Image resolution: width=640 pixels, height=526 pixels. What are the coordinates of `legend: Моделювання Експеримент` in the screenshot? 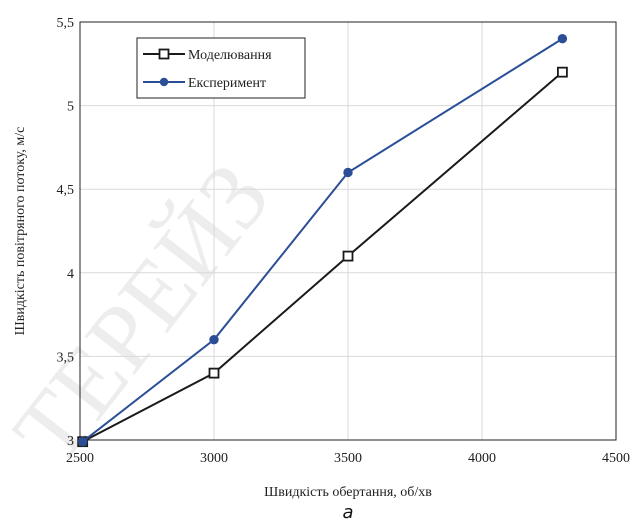 It's located at (221, 68).